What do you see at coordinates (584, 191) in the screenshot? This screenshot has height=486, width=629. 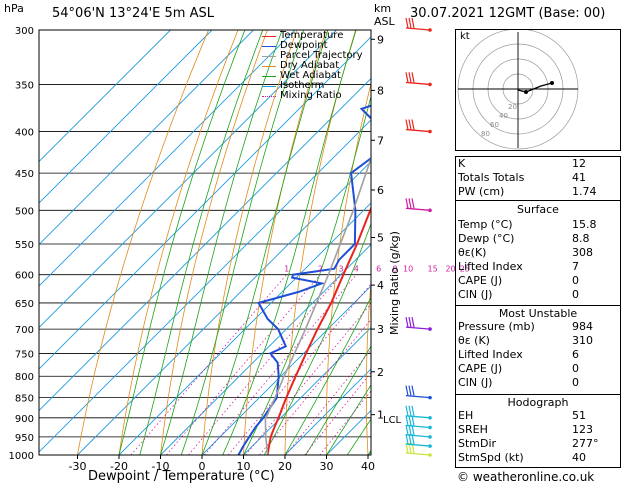 I see `row-value: 1.74` at bounding box center [584, 191].